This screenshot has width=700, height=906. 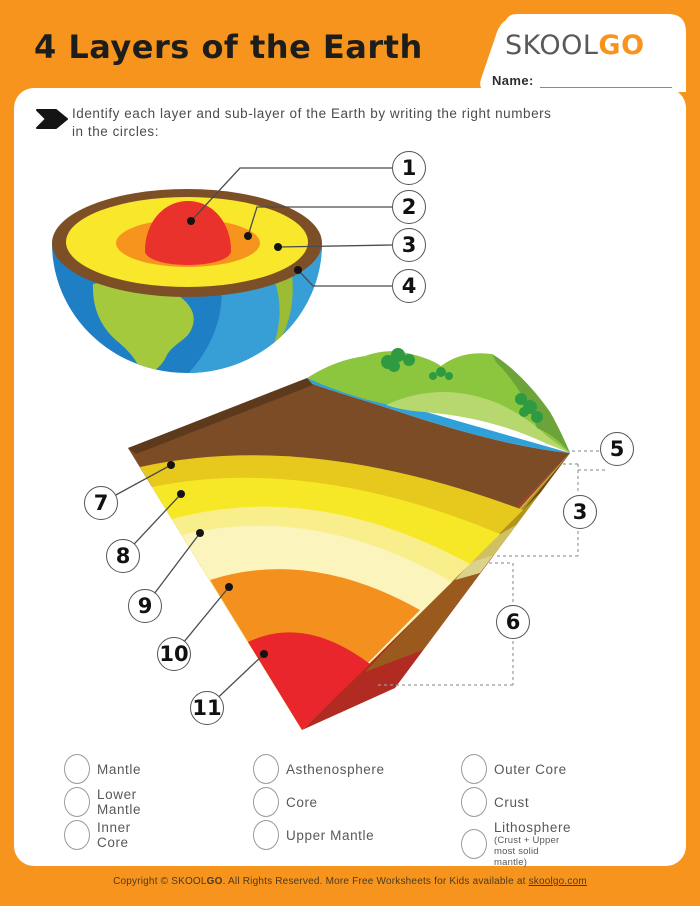 I want to click on callout-circle-5: 5, so click(x=617, y=449).